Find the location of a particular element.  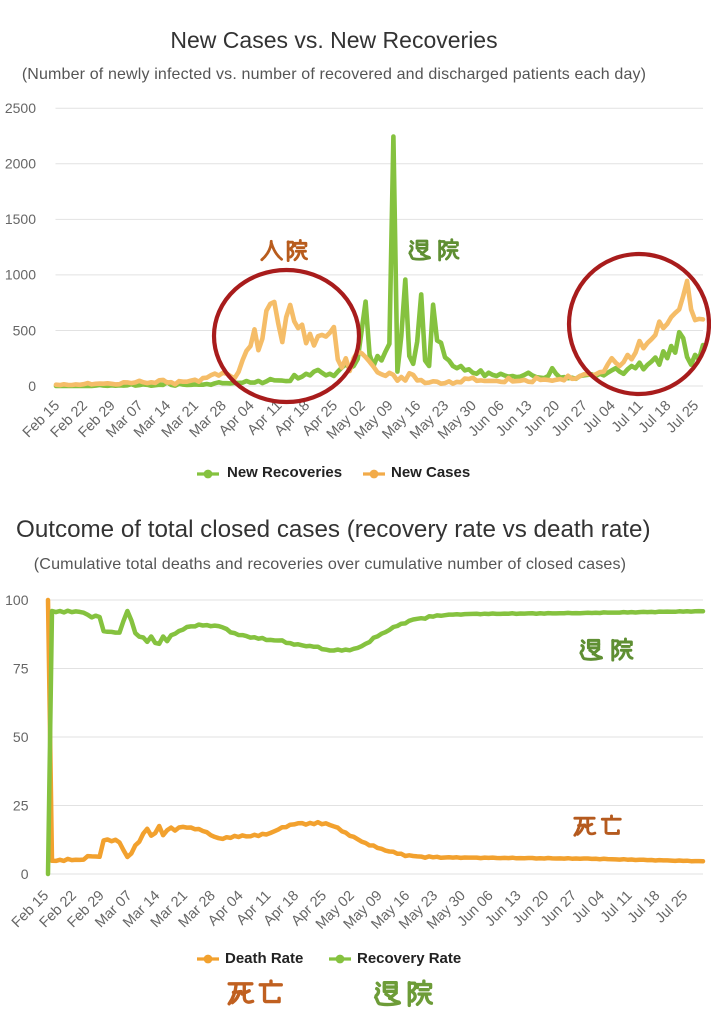

svg-text: 50 is located at coordinates (21, 737).